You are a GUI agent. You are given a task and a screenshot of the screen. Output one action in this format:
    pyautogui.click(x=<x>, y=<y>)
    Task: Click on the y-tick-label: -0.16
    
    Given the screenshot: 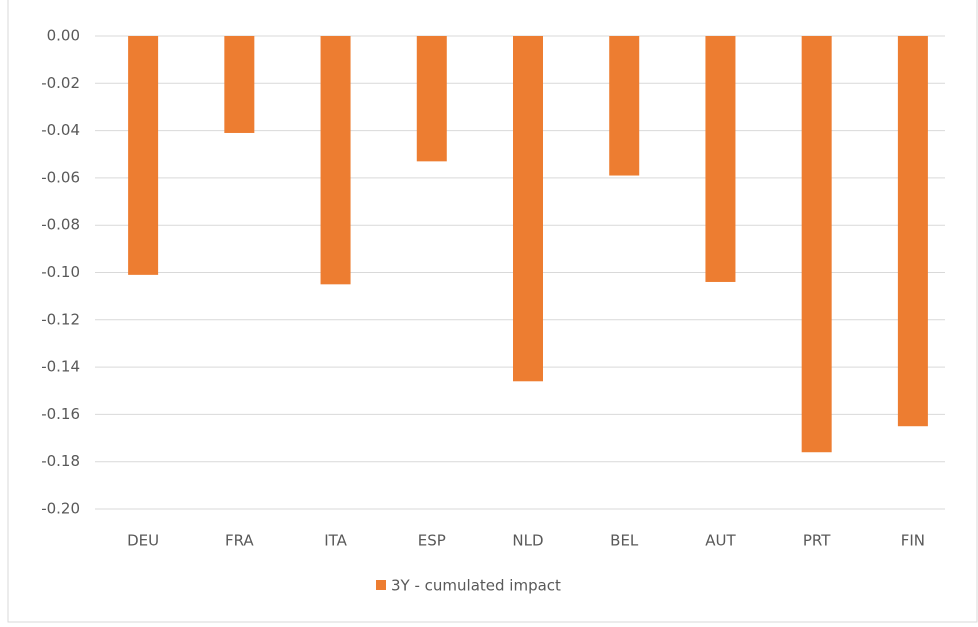 What is the action you would take?
    pyautogui.click(x=60, y=414)
    